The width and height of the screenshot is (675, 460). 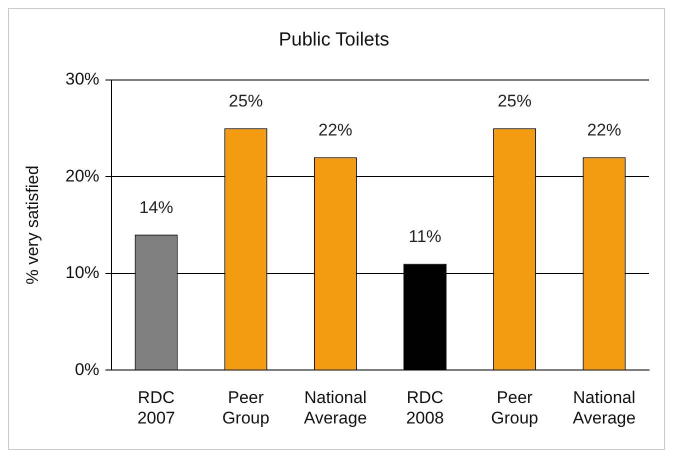 What do you see at coordinates (32, 225) in the screenshot?
I see `y-axis-title: % very satisfied` at bounding box center [32, 225].